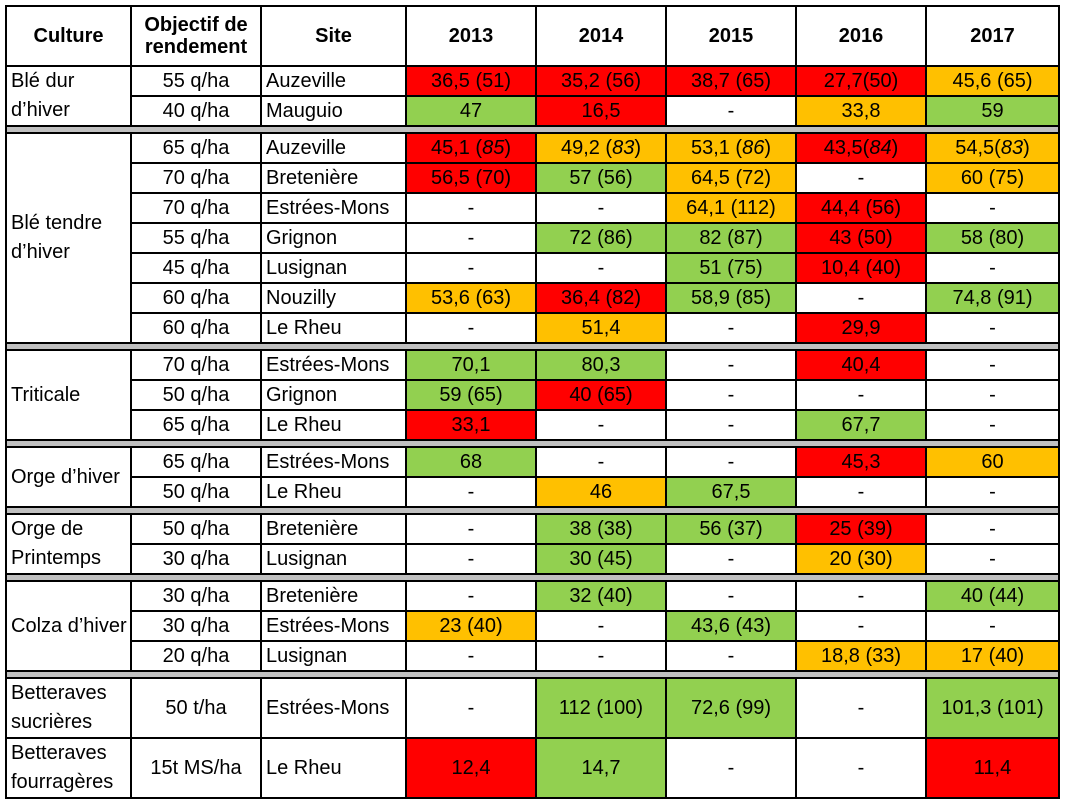 Image resolution: width=1065 pixels, height=805 pixels. What do you see at coordinates (533, 656) in the screenshot?
I see `table-row: 20 q/ha Lusignan - - -18,8 (33) 17 (40)` at bounding box center [533, 656].